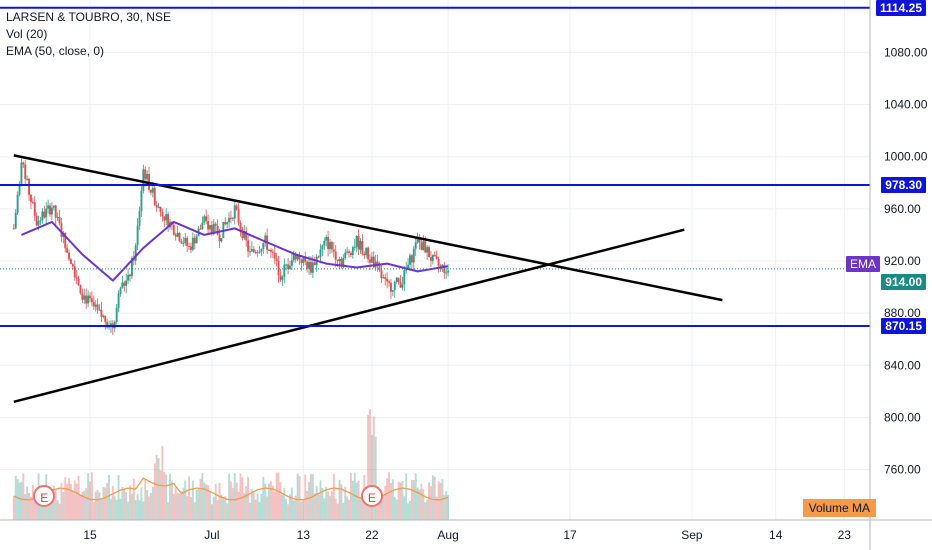 The image size is (932, 550). I want to click on time-tick-label: 17, so click(570, 535).